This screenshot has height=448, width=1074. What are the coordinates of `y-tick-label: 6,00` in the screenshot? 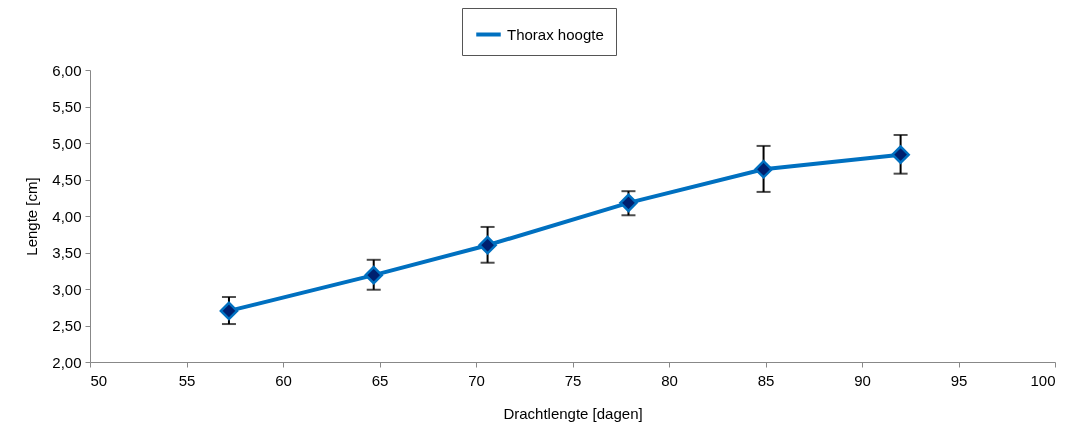 It's located at (67, 70).